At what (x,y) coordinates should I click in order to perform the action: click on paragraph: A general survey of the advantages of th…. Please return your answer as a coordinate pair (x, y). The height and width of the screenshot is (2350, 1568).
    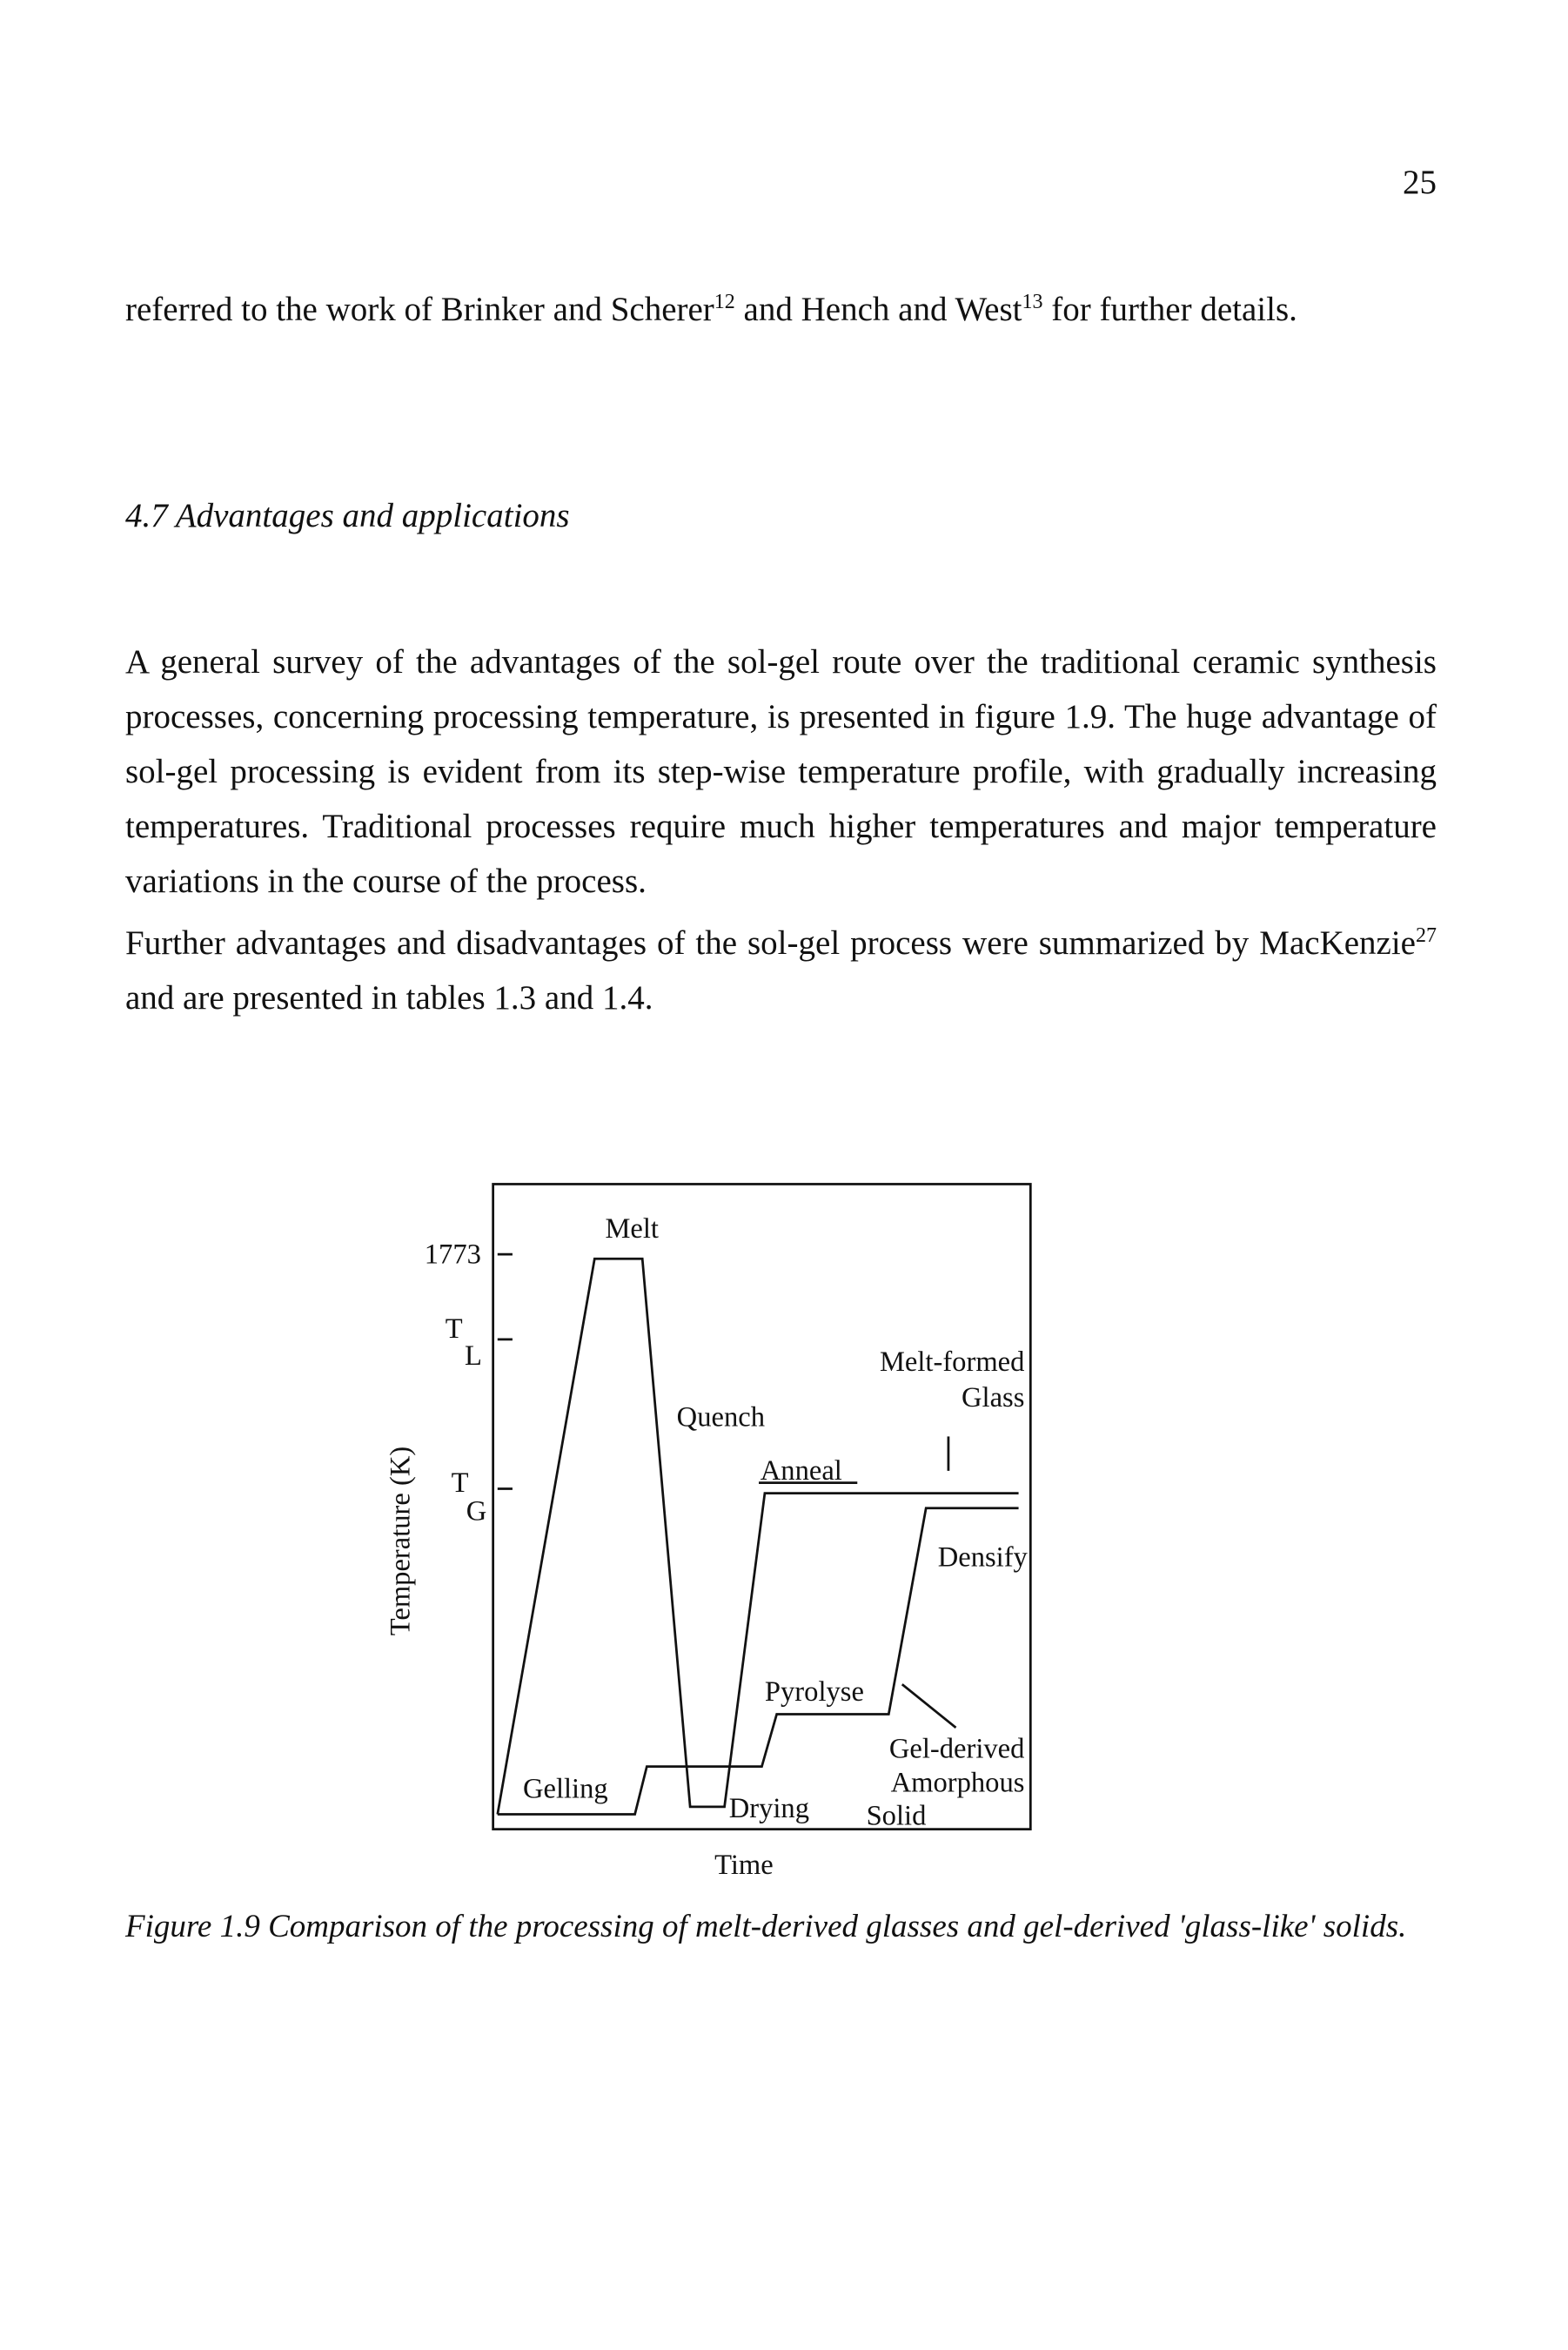
    Looking at the image, I should click on (781, 771).